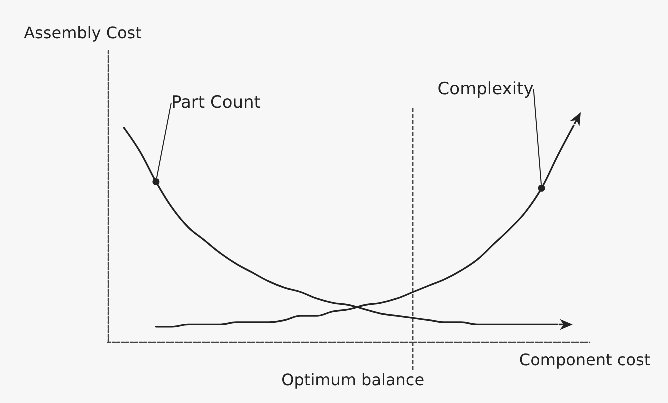 Image resolution: width=668 pixels, height=403 pixels. I want to click on x-axis-title: Component cost, so click(585, 360).